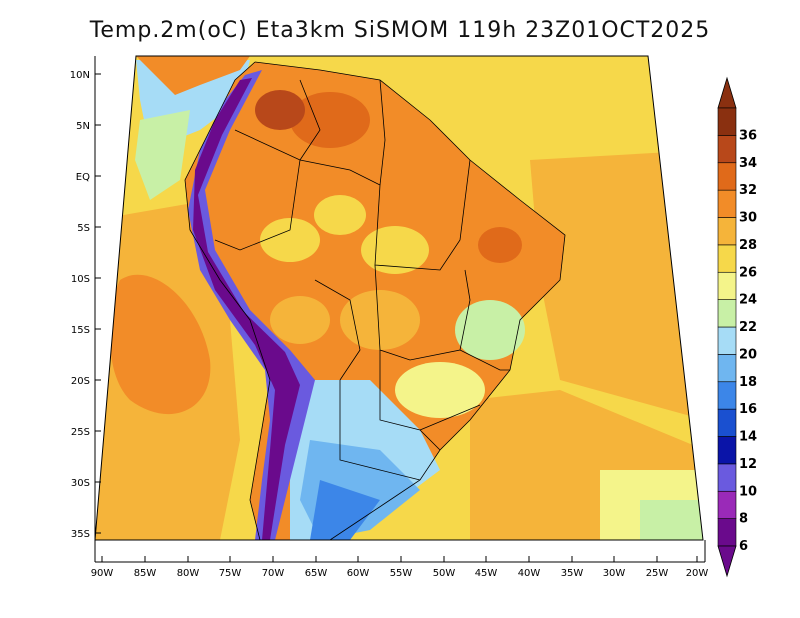 The width and height of the screenshot is (800, 618). What do you see at coordinates (486, 573) in the screenshot?
I see `lon-label: 45W` at bounding box center [486, 573].